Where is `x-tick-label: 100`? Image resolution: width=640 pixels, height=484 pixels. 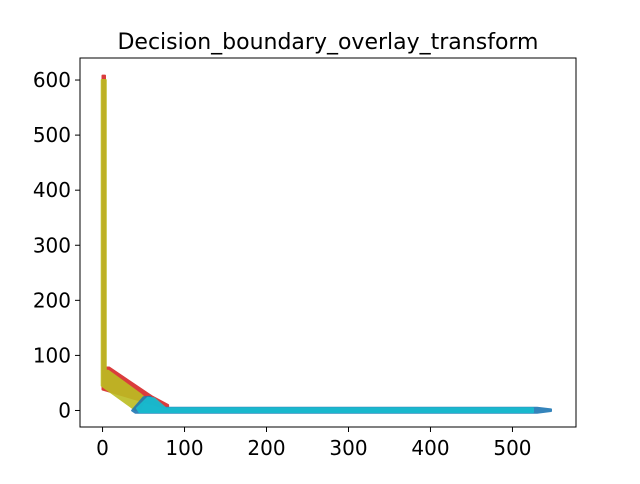
x-tick-label: 100 is located at coordinates (184, 448).